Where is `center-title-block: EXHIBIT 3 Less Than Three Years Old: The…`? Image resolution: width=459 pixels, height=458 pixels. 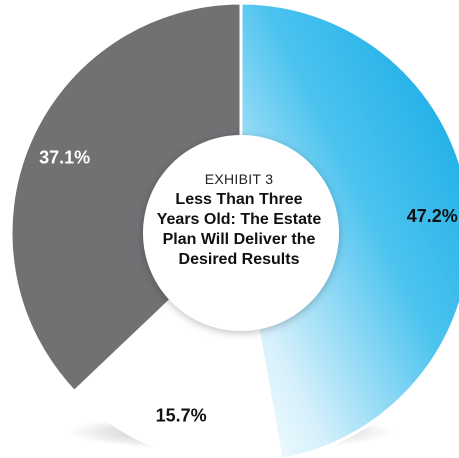
center-title-block: EXHIBIT 3 Less Than Three Years Old: The… is located at coordinates (239, 220).